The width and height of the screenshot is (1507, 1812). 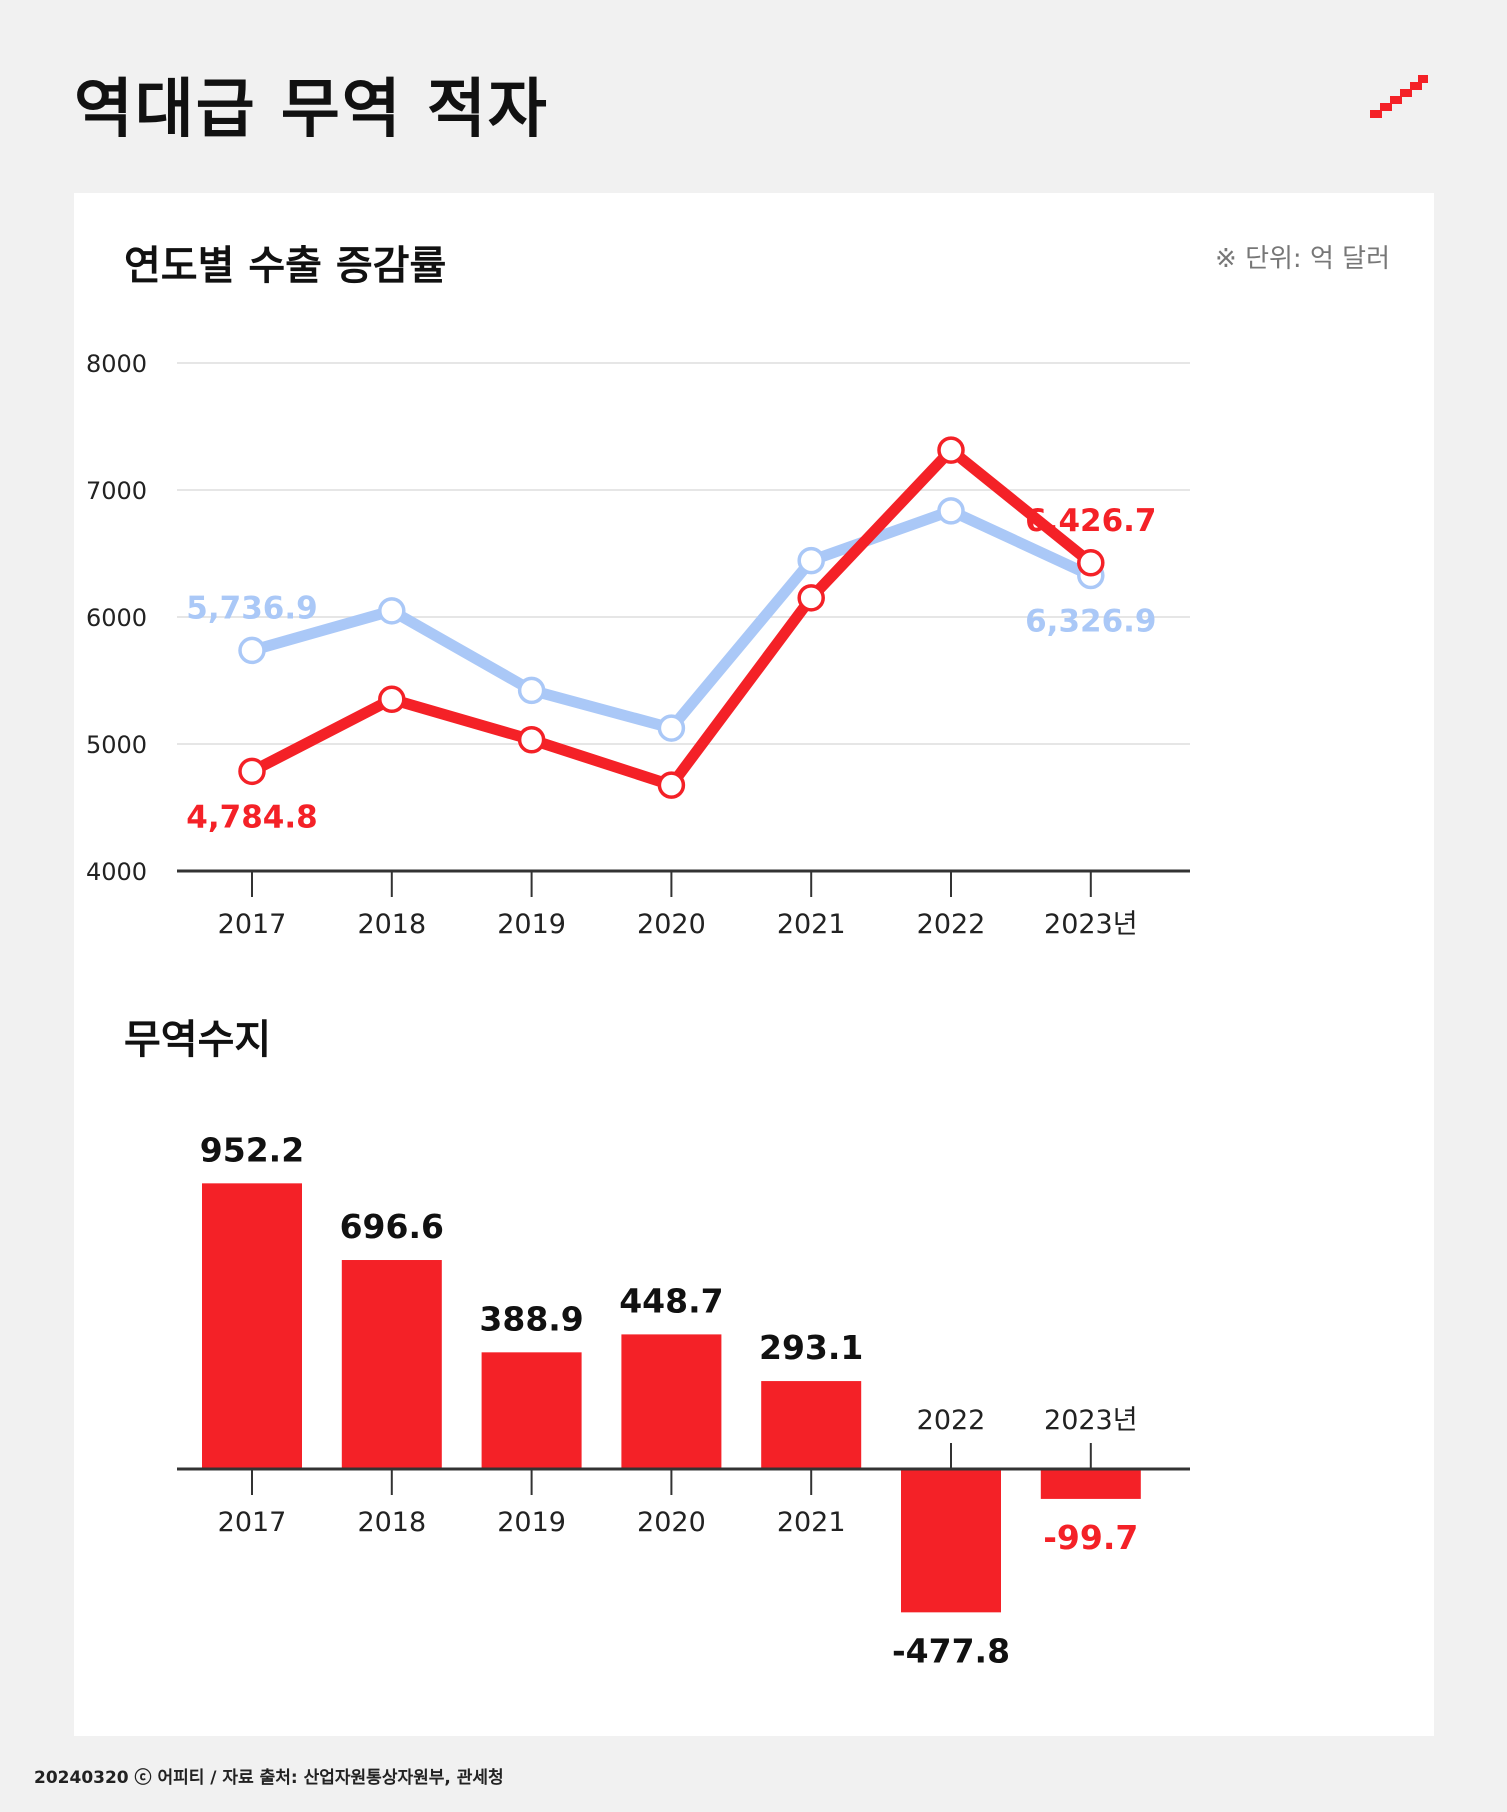 What do you see at coordinates (951, 1650) in the screenshot?
I see `bar-value-label: -477.8` at bounding box center [951, 1650].